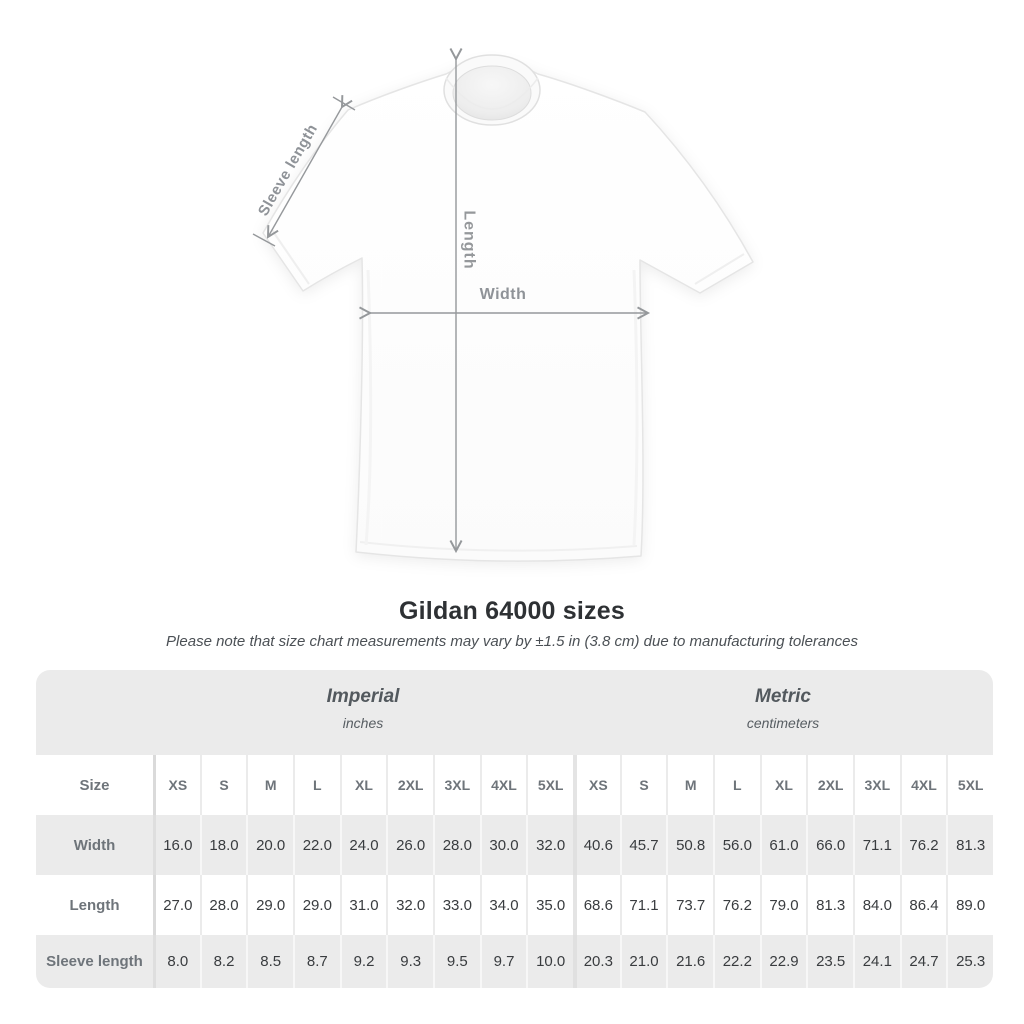 Image resolution: width=1024 pixels, height=1024 pixels. What do you see at coordinates (363, 845) in the screenshot?
I see `measurement-cell: 24.0` at bounding box center [363, 845].